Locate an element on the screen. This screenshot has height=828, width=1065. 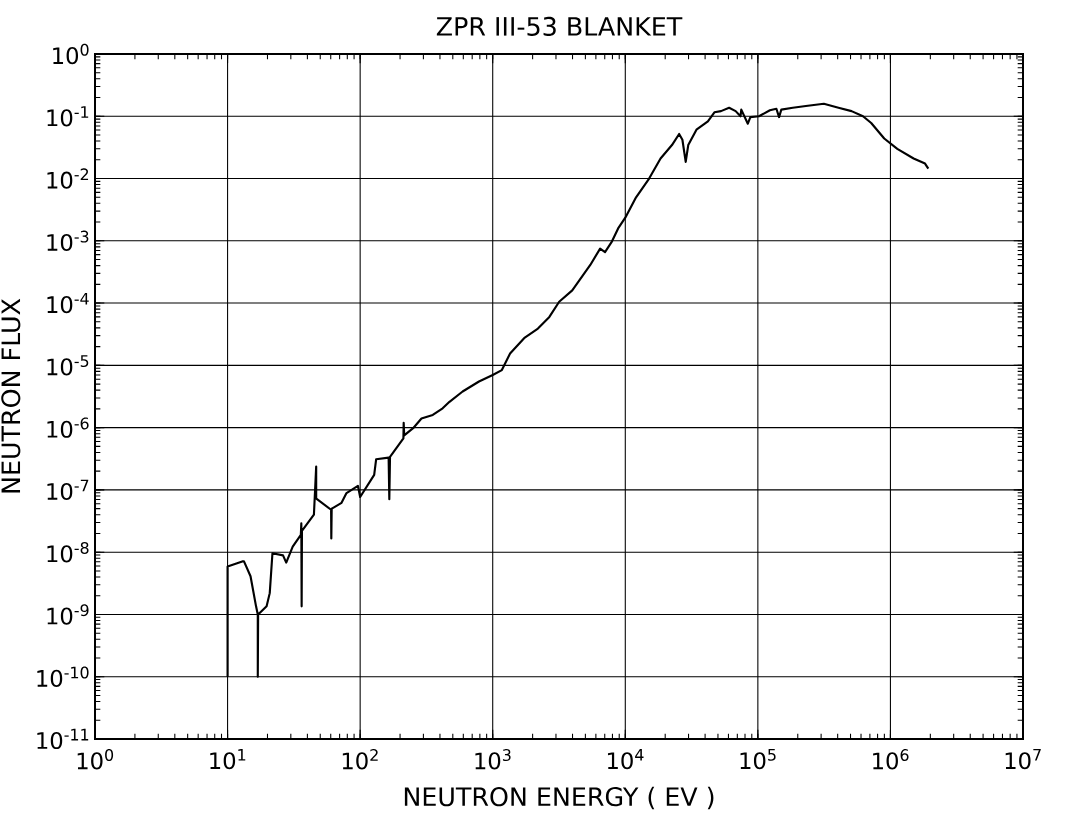
x-tick-label: 10$^{1}$ is located at coordinates (228, 759).